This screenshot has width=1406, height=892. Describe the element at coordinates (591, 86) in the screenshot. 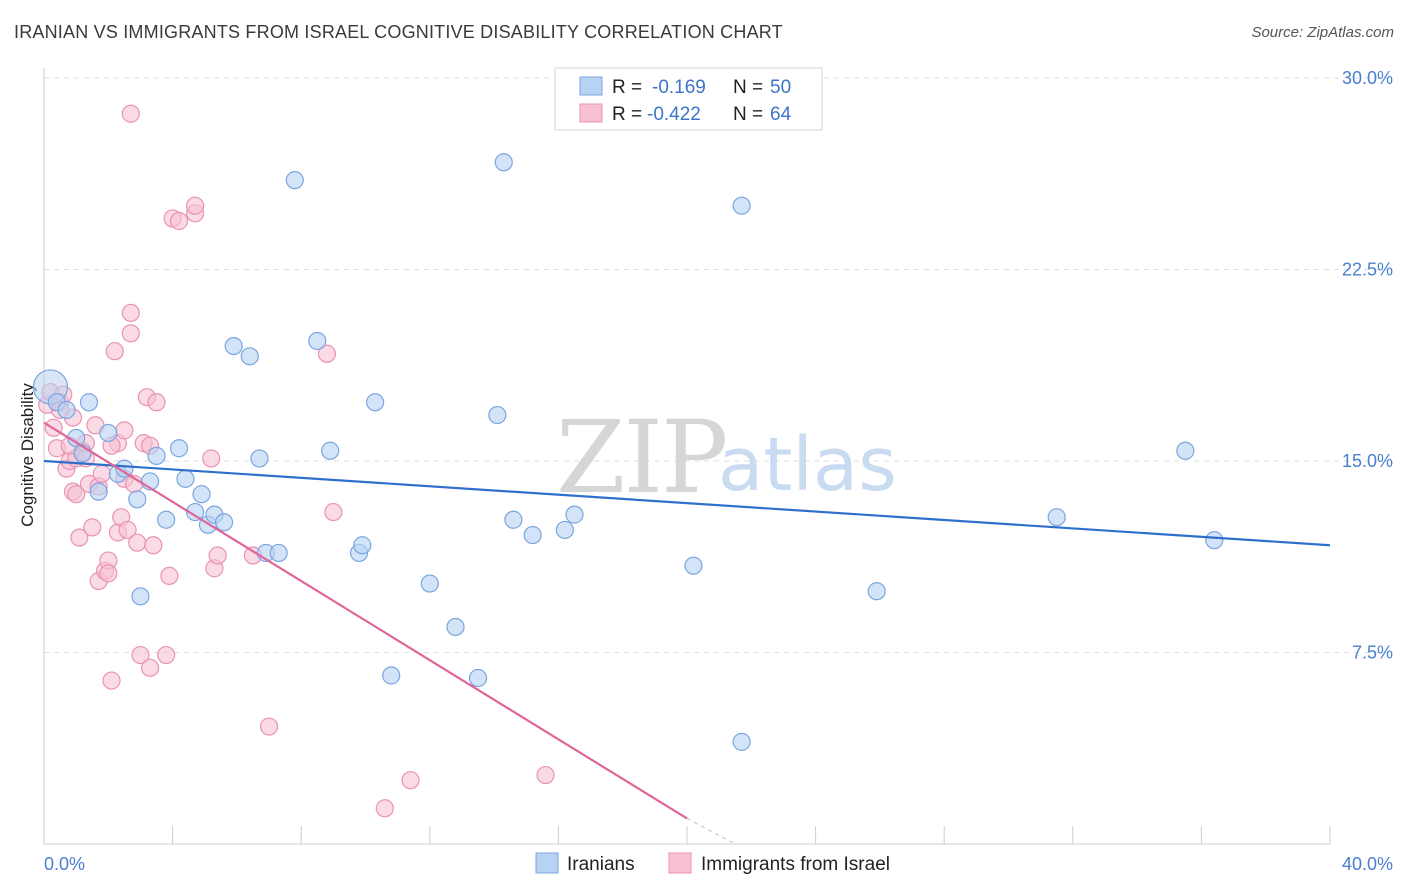

I see `legend-swatch-iranians` at that location.